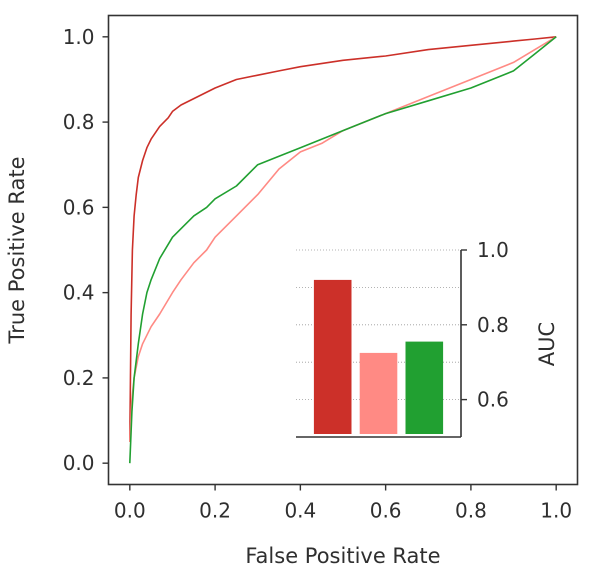 The width and height of the screenshot is (593, 578). Describe the element at coordinates (493, 250) in the screenshot. I see `inset-y-tick-label: 1.0` at that location.